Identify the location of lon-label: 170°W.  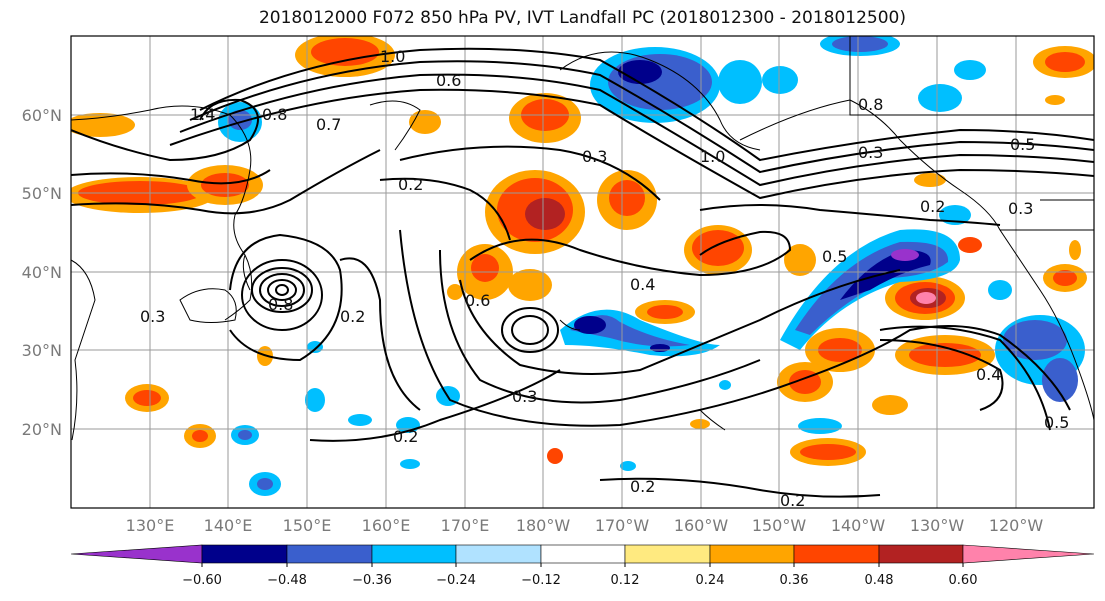
(622, 525).